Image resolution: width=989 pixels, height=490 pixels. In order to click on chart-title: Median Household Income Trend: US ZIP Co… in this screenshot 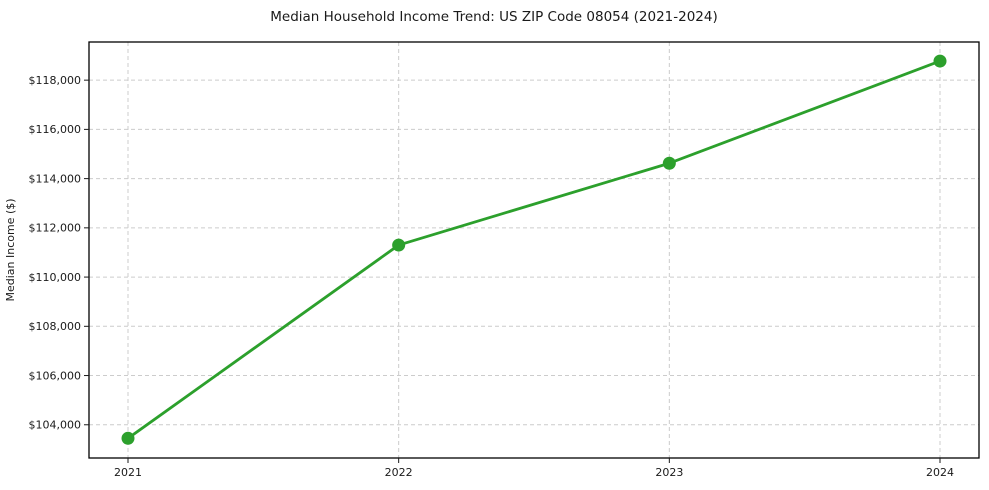, I will do `click(494, 17)`.